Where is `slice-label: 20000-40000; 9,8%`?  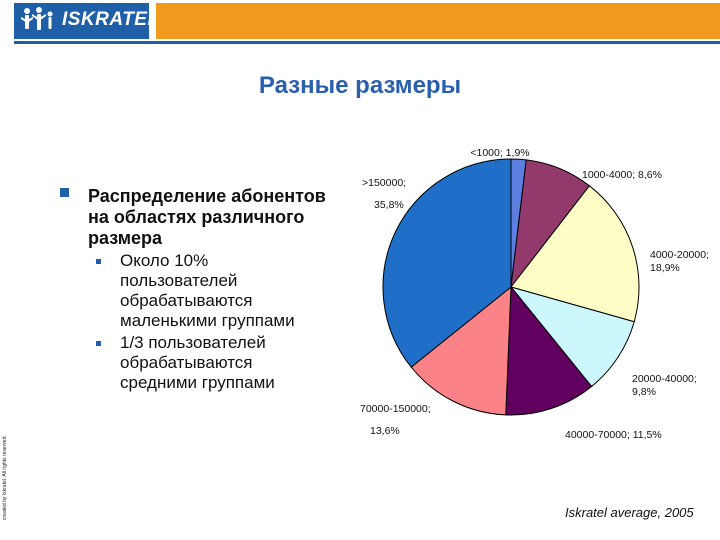 slice-label: 20000-40000; 9,8% is located at coordinates (664, 385).